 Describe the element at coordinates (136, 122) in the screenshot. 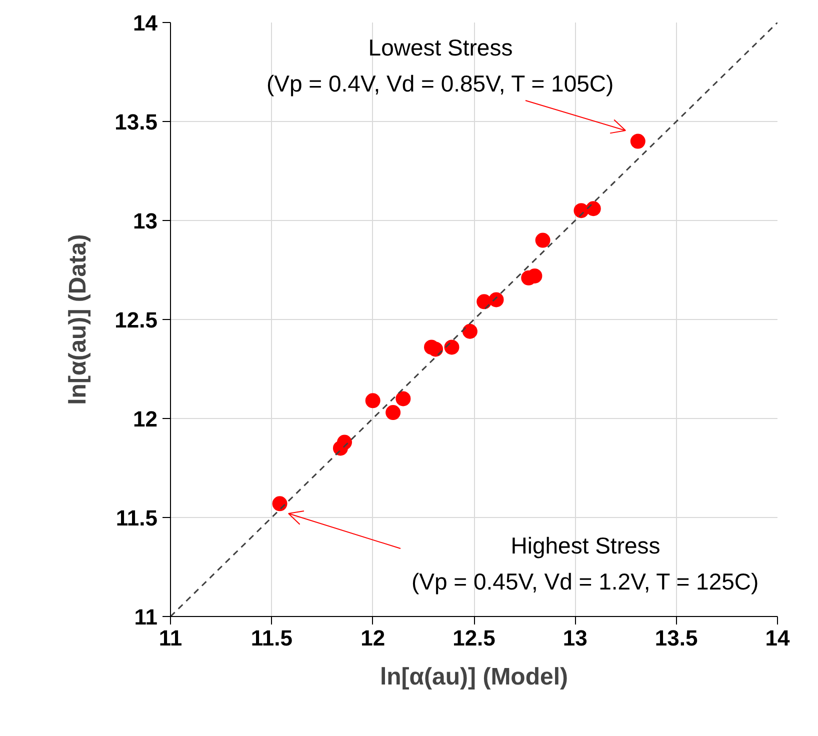

I see `y-tick-label: 13.5` at that location.